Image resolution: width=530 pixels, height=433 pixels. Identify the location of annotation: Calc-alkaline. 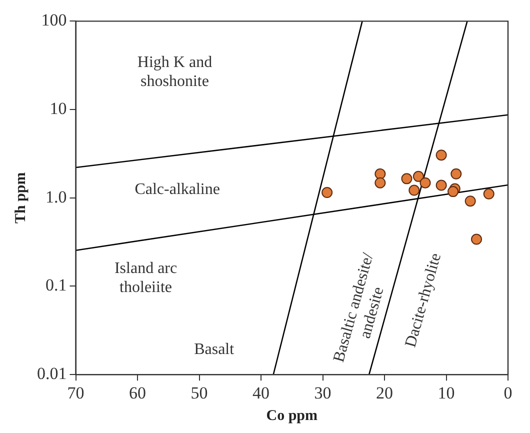
(177, 189).